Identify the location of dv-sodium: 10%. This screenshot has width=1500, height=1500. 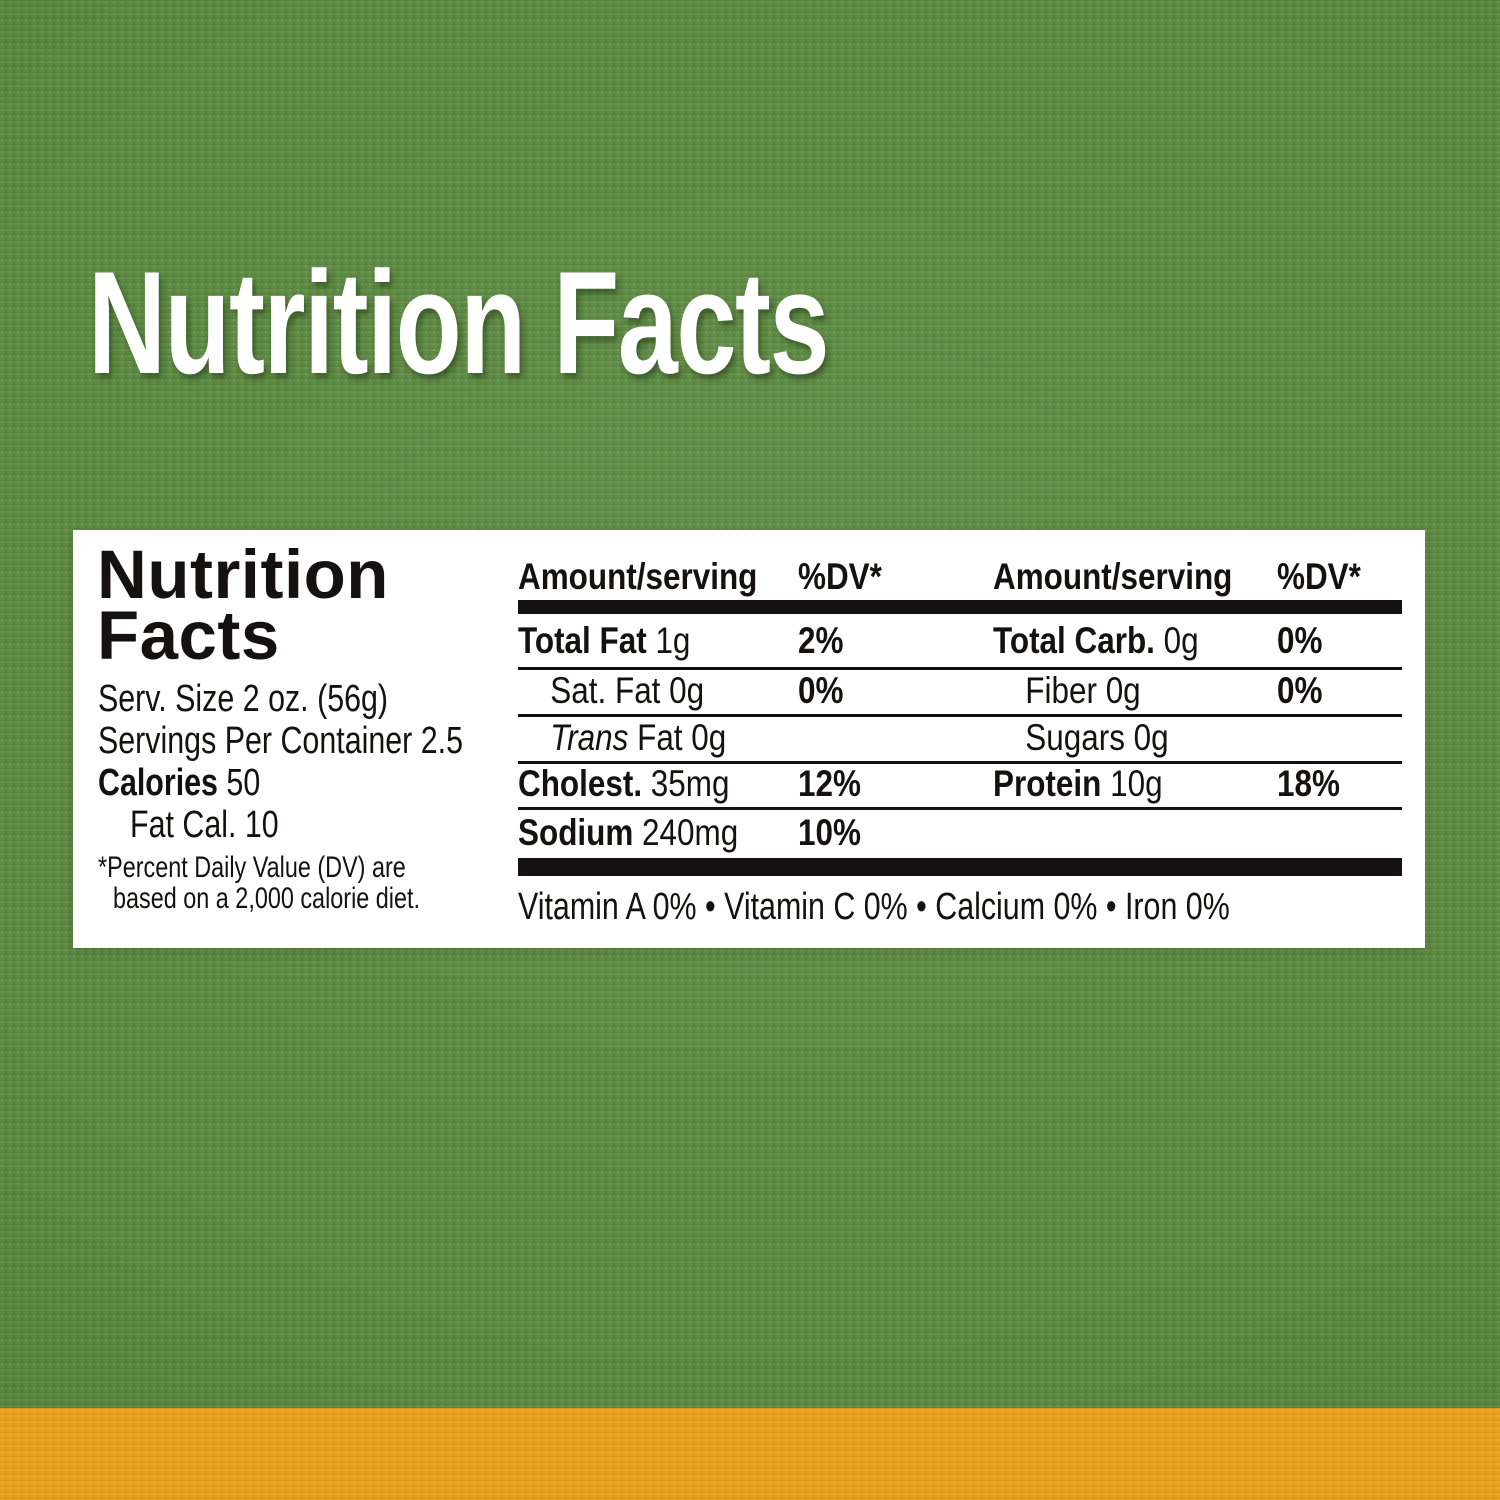
(829, 832).